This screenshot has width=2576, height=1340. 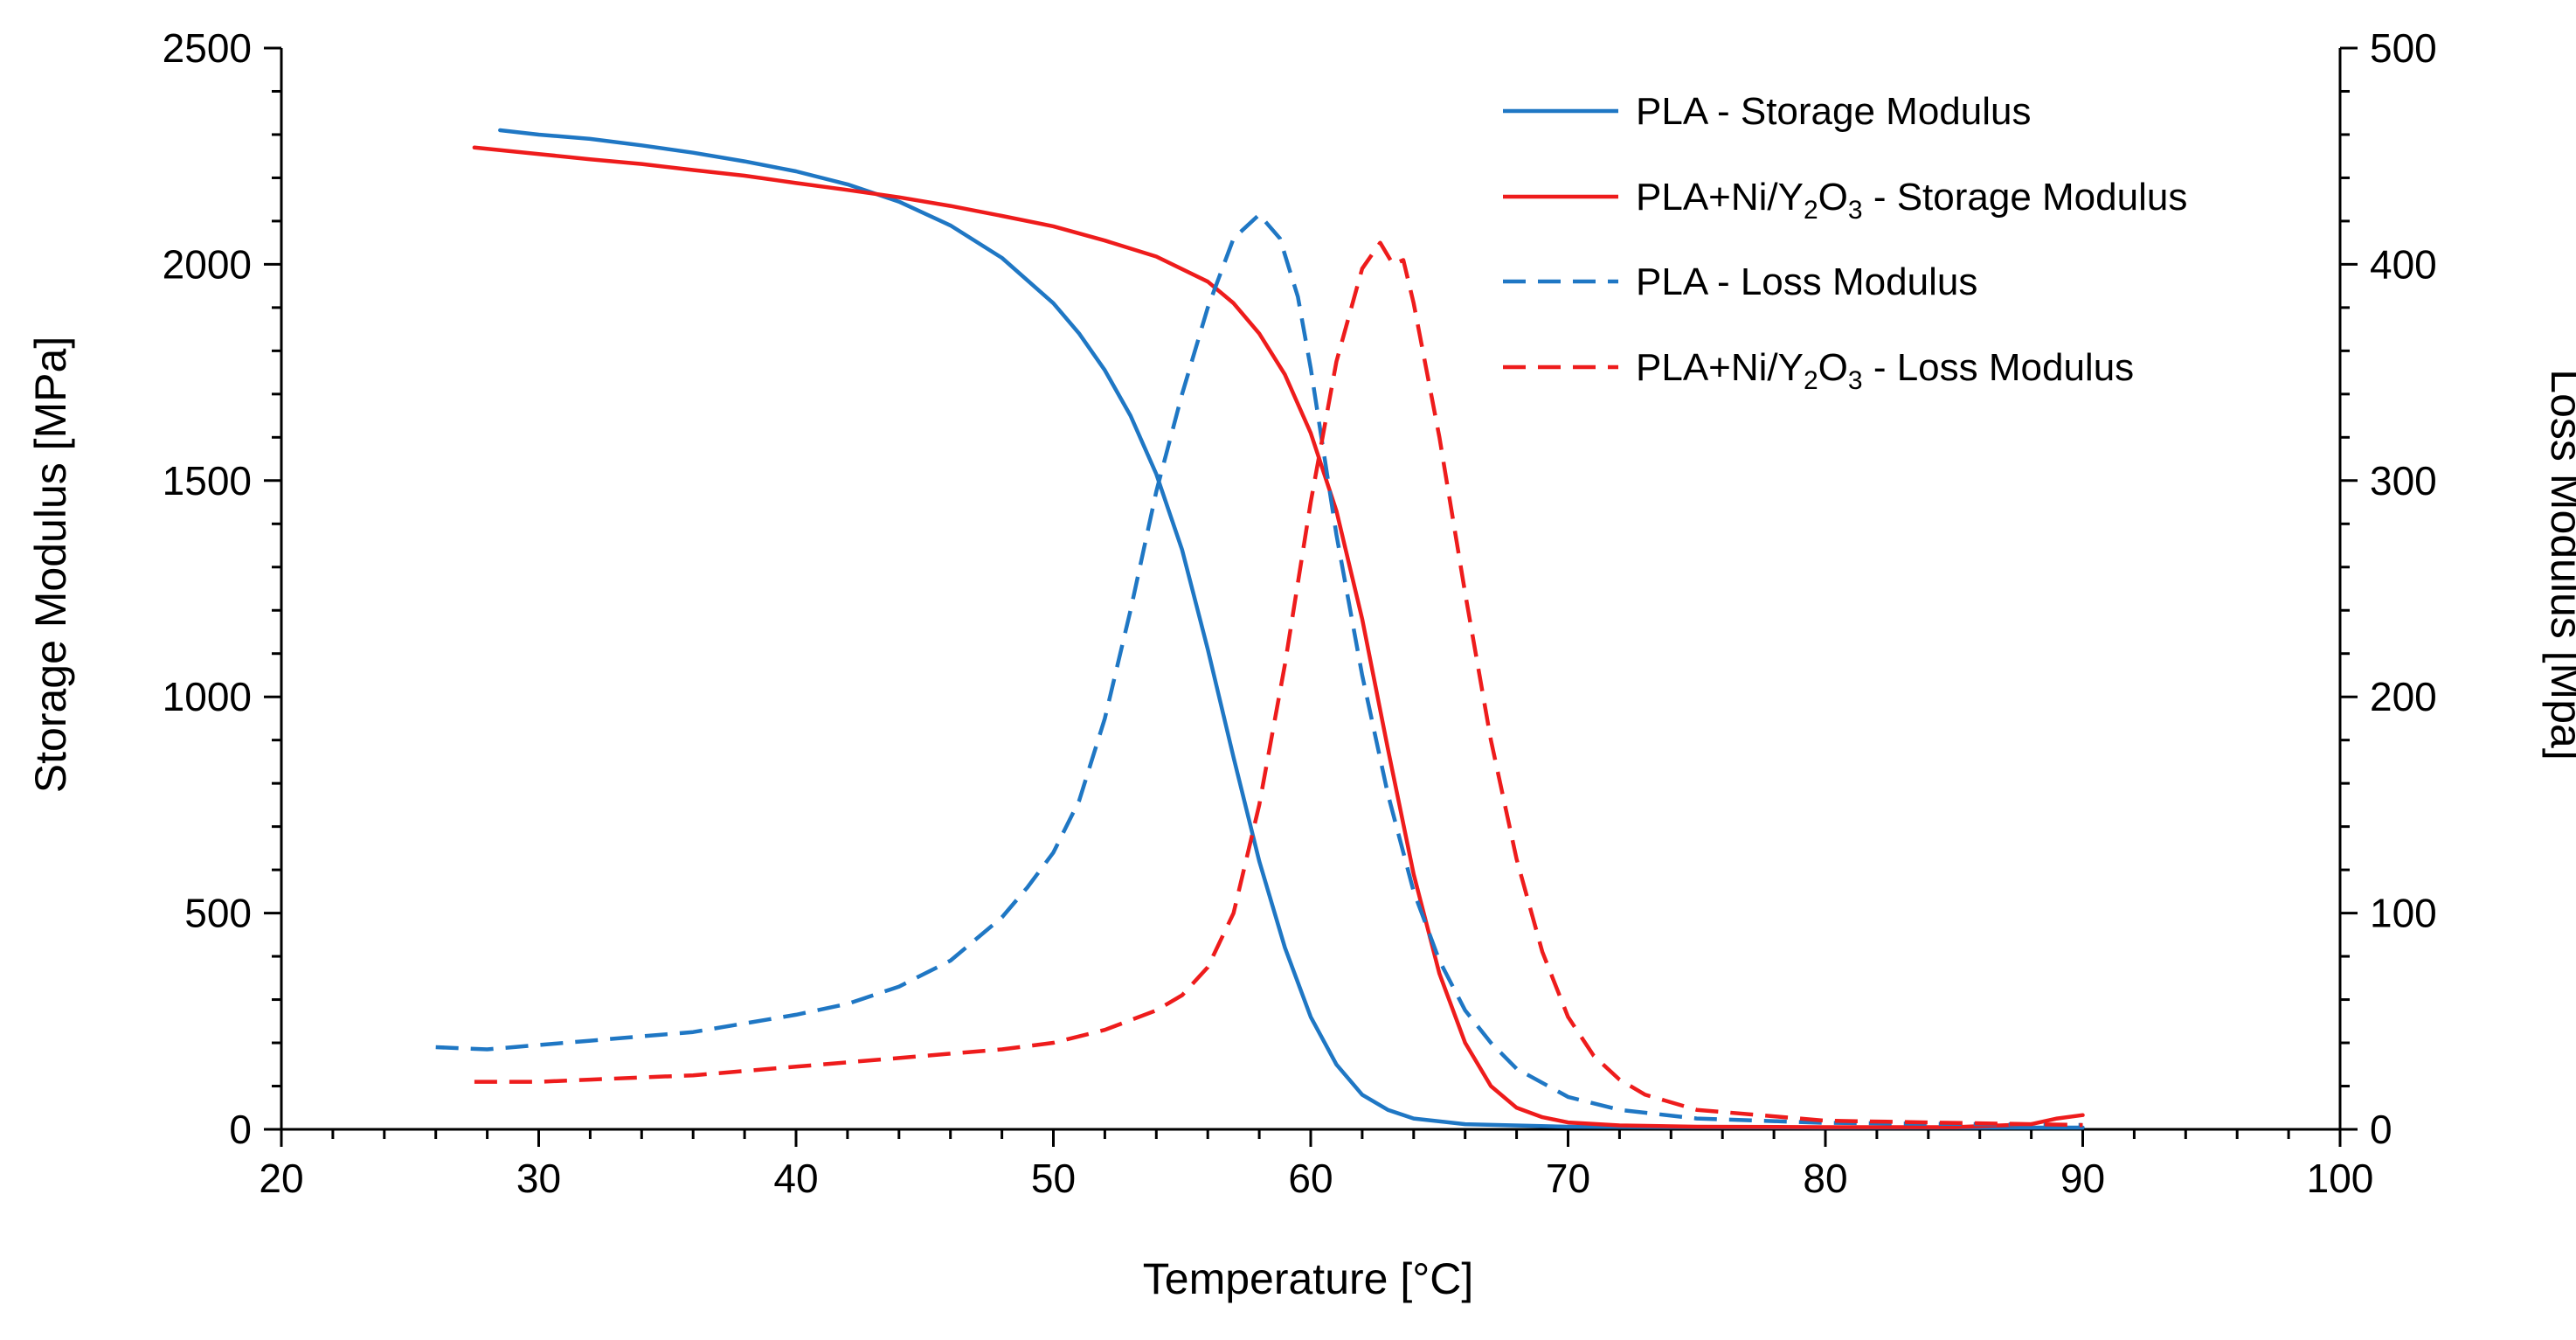 What do you see at coordinates (2403, 264) in the screenshot?
I see `y2-tick-label: 400` at bounding box center [2403, 264].